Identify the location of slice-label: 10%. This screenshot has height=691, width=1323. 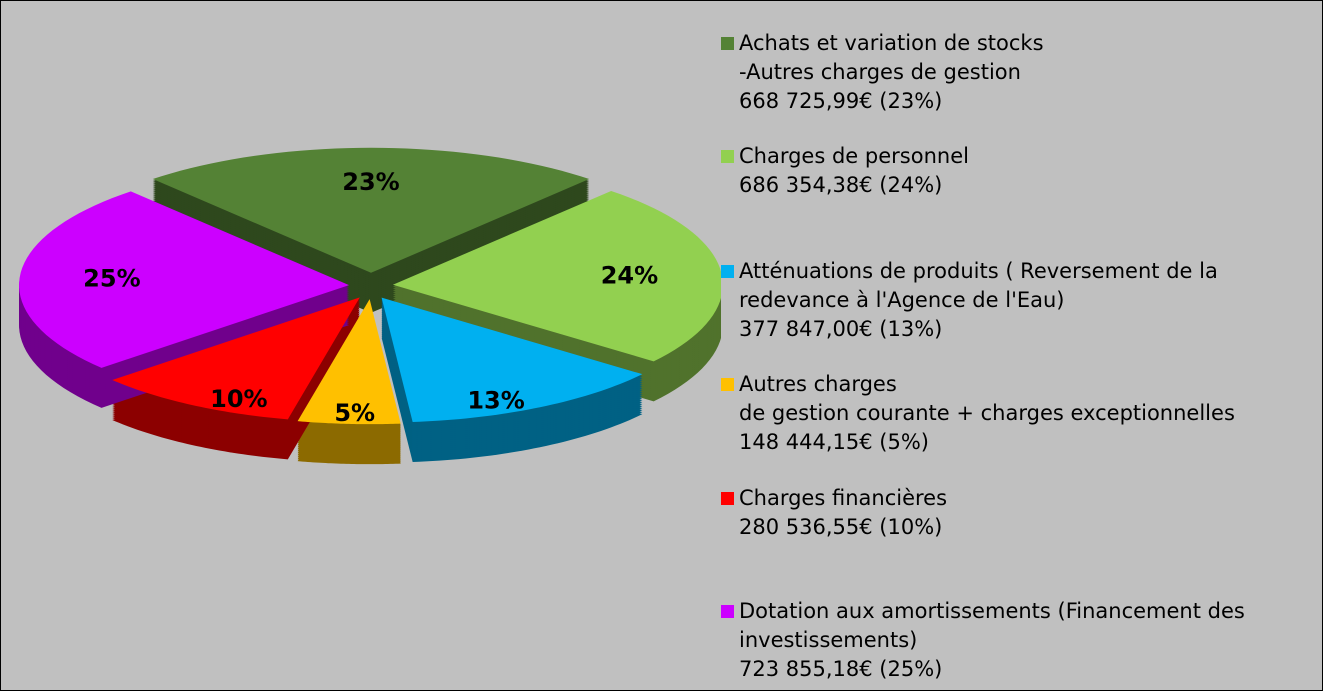
(238, 399).